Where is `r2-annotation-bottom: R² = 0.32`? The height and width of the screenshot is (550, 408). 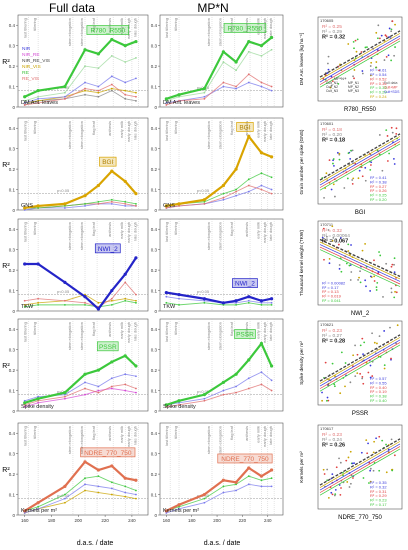 r2-annotation-bottom: R² = 0.32 is located at coordinates (378, 486).